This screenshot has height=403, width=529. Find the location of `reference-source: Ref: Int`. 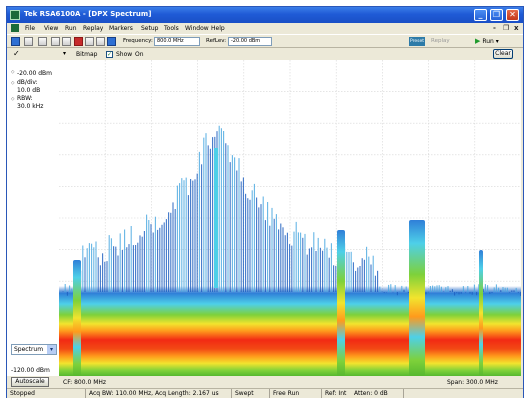

reference-source: Ref: Int is located at coordinates (336, 393).